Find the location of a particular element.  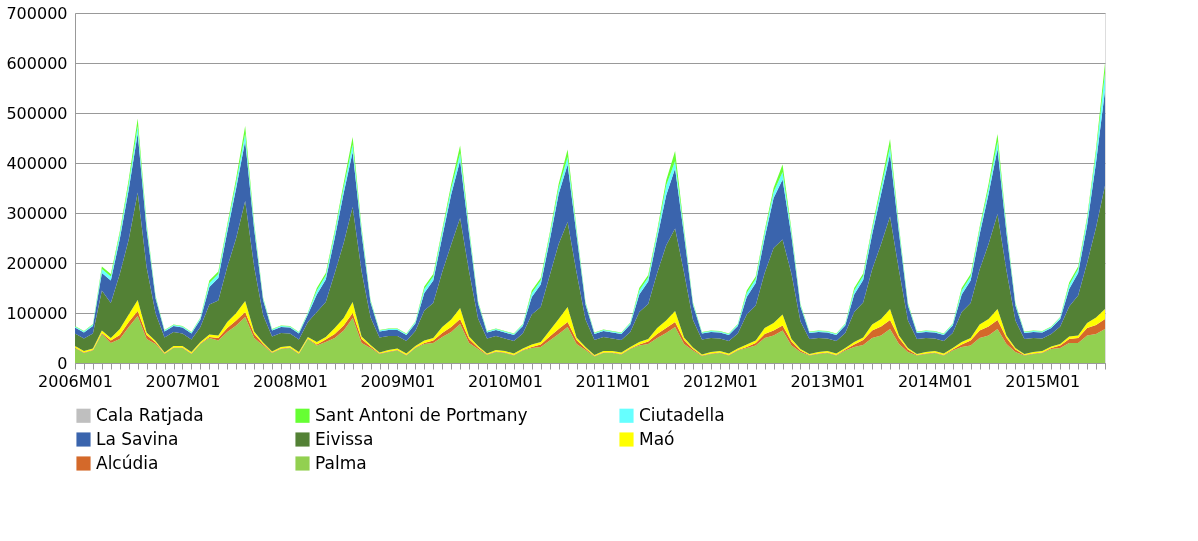

x-tick-label: 2015M01 is located at coordinates (1043, 381).